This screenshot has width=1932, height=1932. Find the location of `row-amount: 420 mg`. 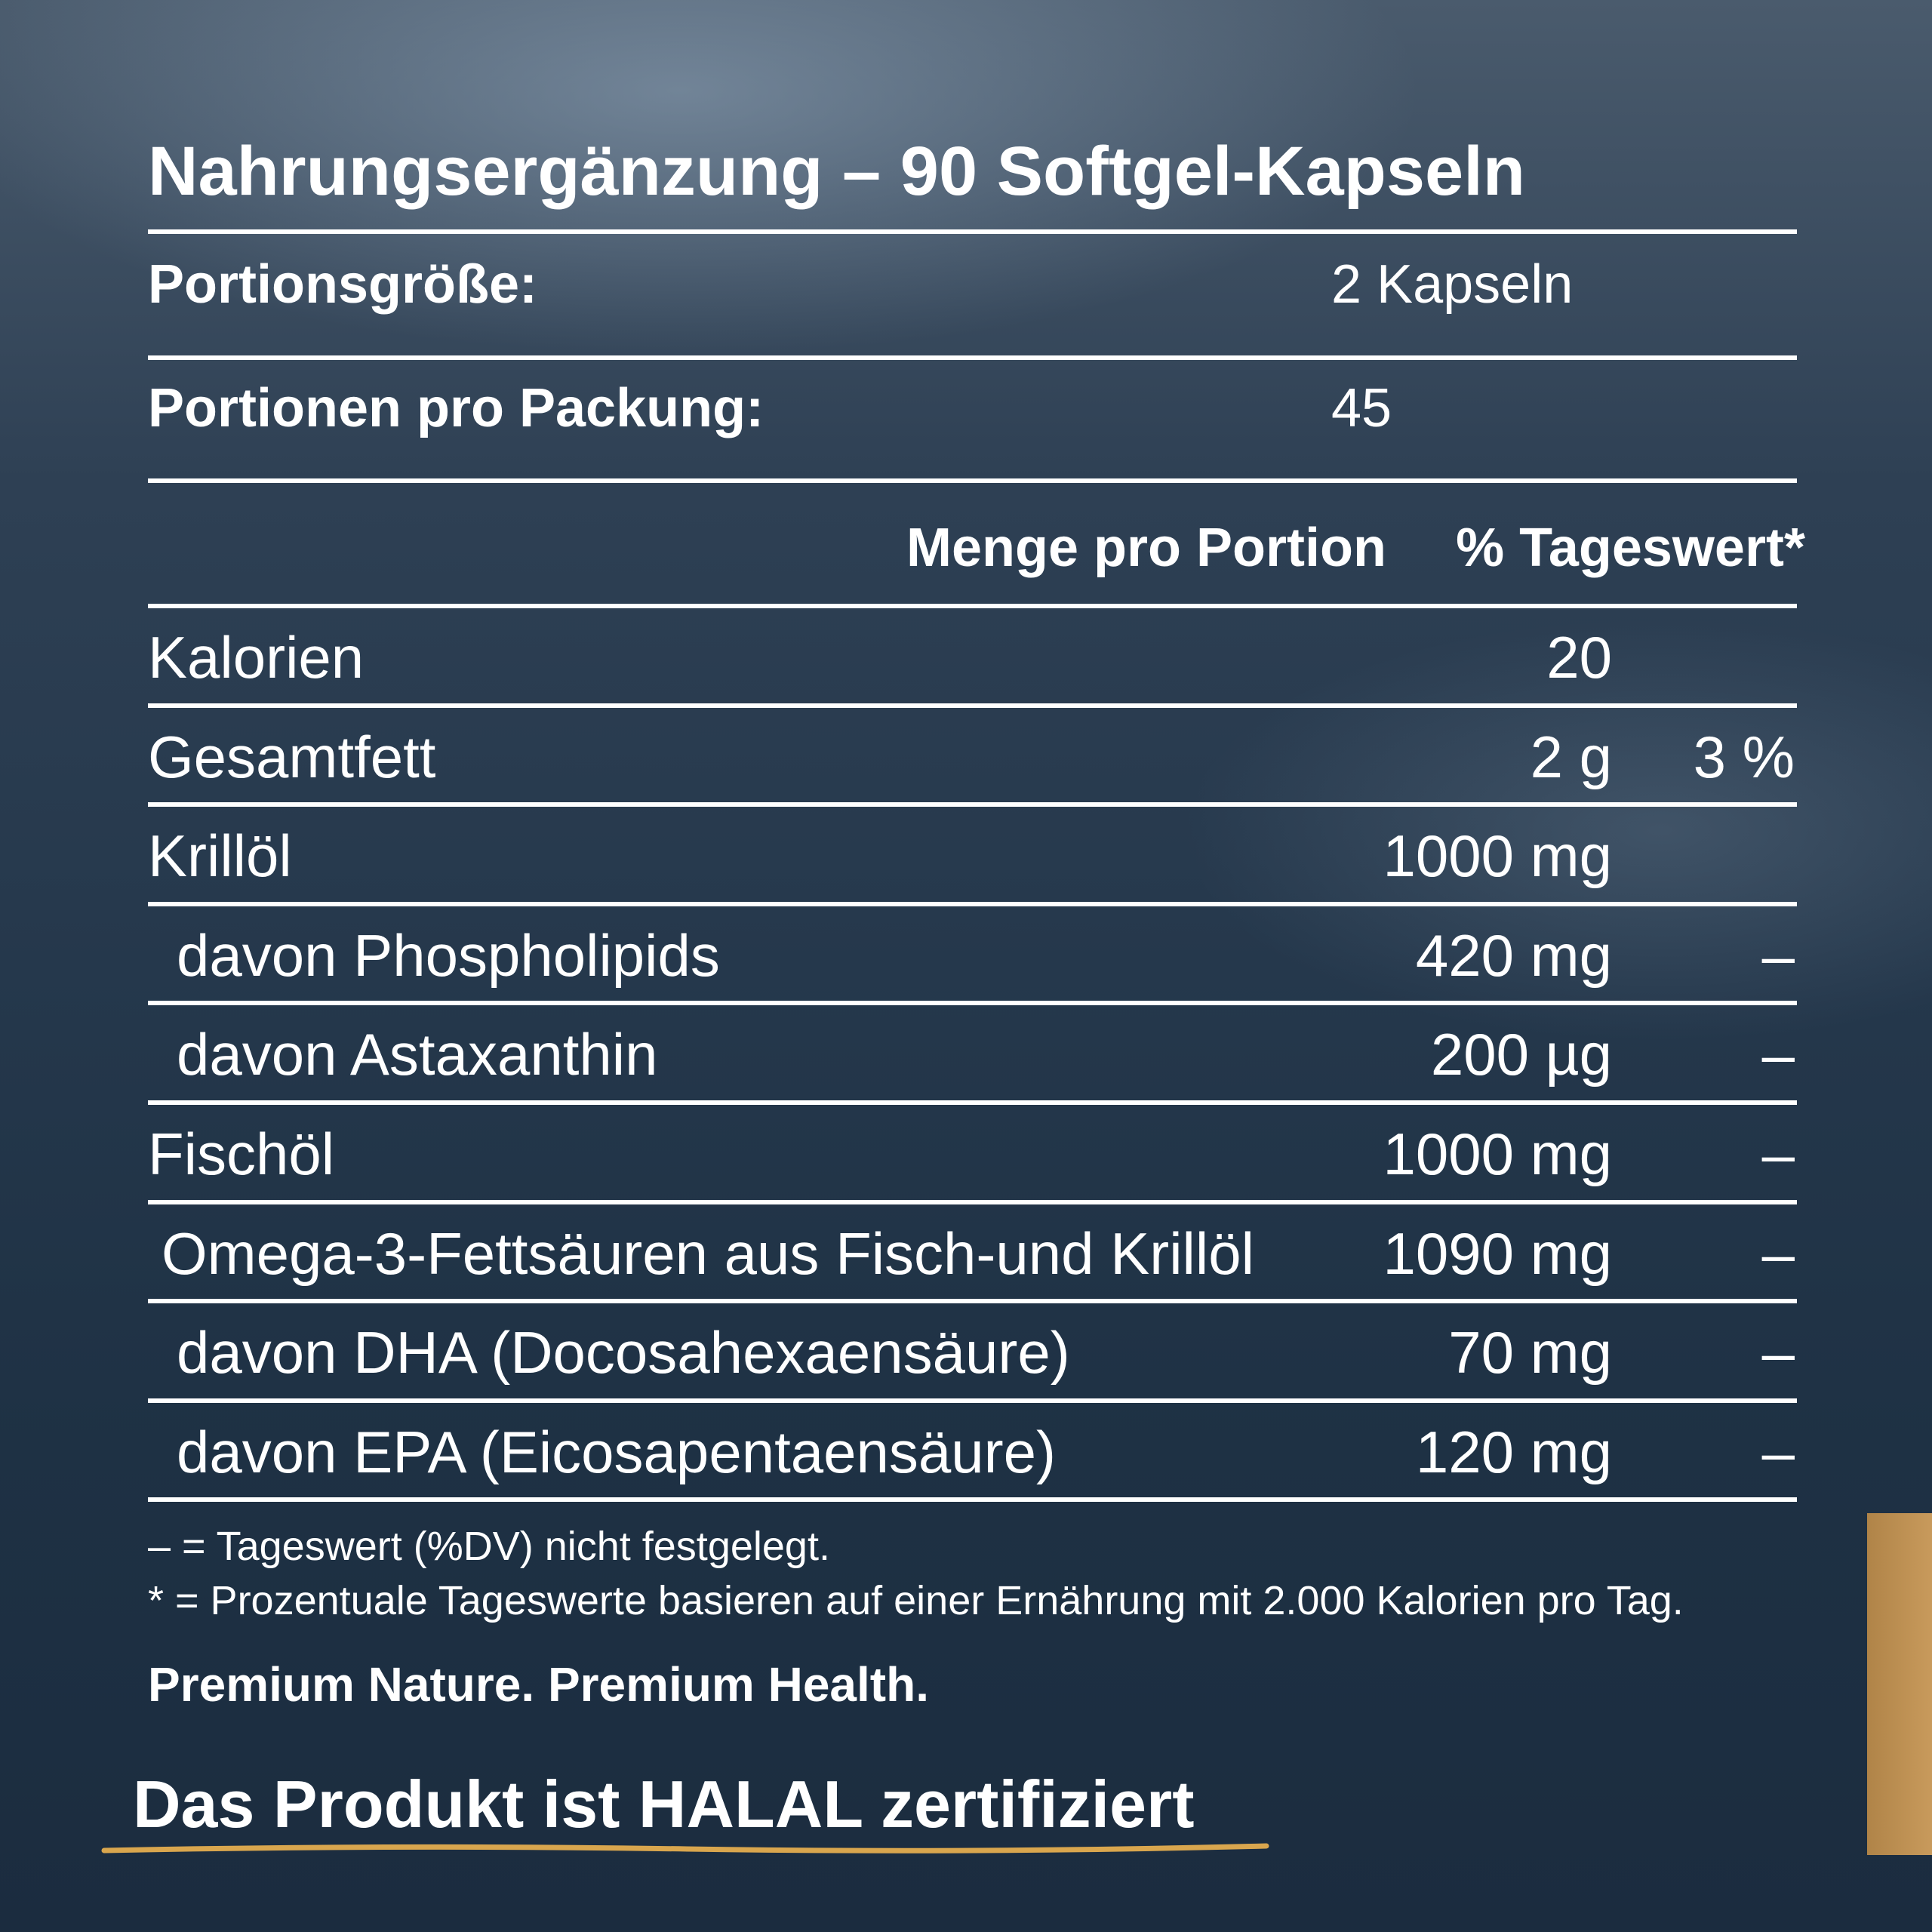

row-amount: 420 mg is located at coordinates (1513, 955).